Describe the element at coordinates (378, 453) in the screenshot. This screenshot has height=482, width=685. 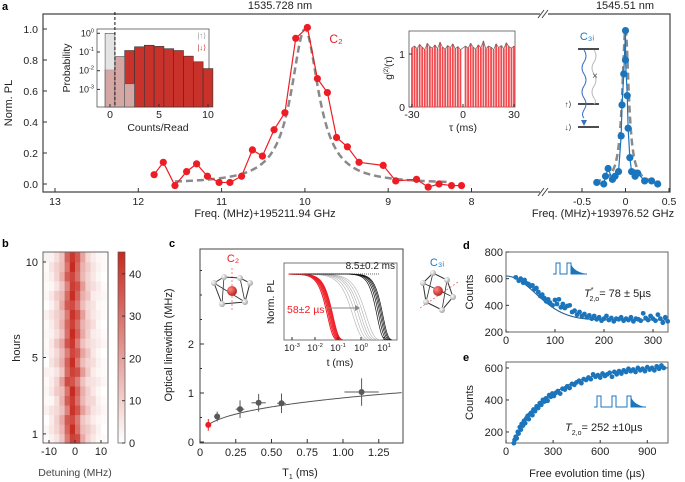
I see `x-tick-label: 1.25` at that location.